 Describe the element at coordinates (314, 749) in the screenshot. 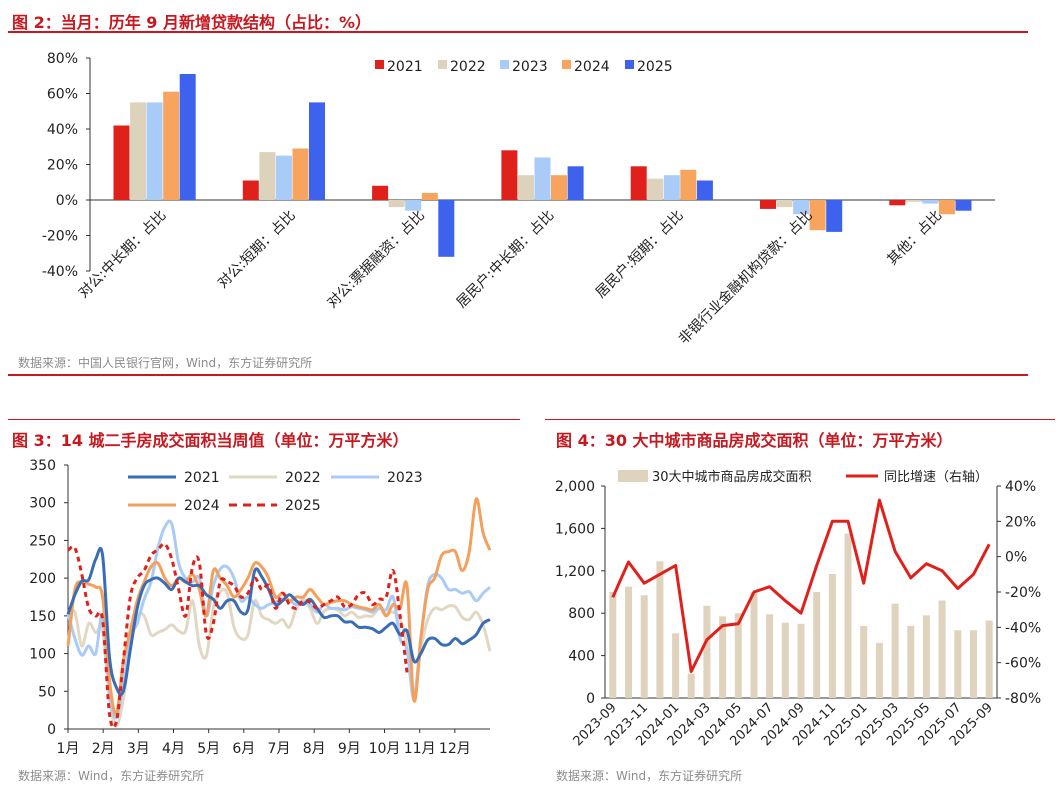

I see `fig3-x-tick-label: 8月` at that location.